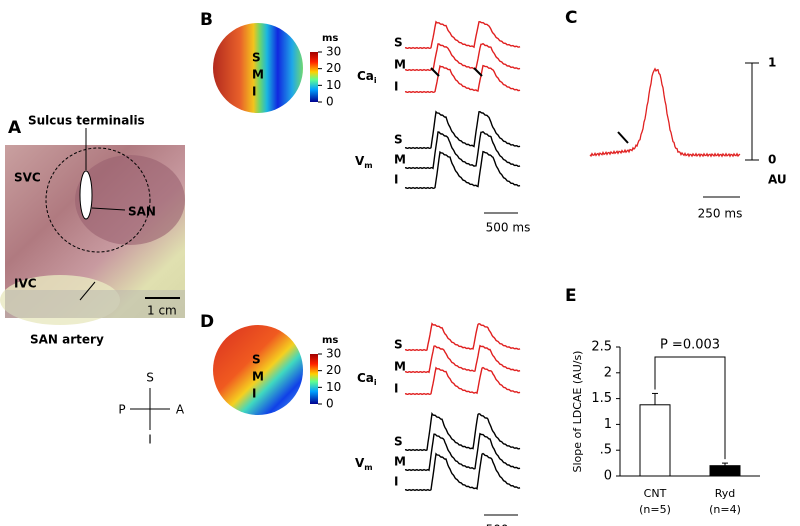 The height and width of the screenshot is (526, 800). I want to click on y-tick-label: 2.5, so click(601, 347).